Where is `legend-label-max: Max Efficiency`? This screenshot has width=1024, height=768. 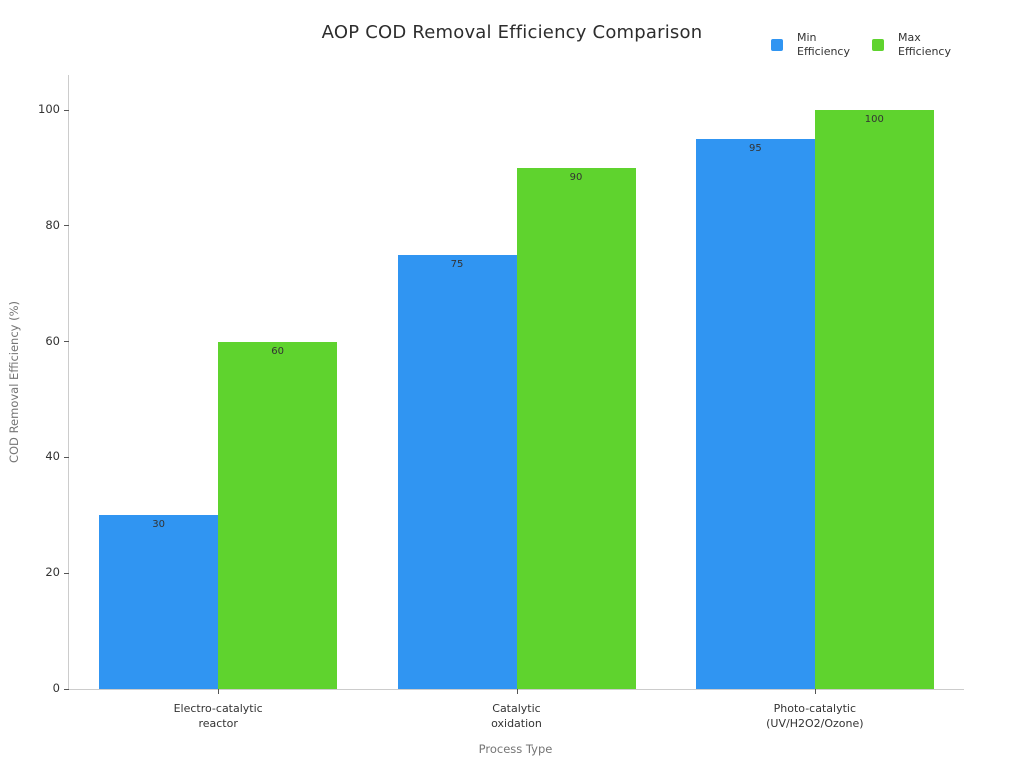
legend-label-max: Max Efficiency is located at coordinates (924, 44).